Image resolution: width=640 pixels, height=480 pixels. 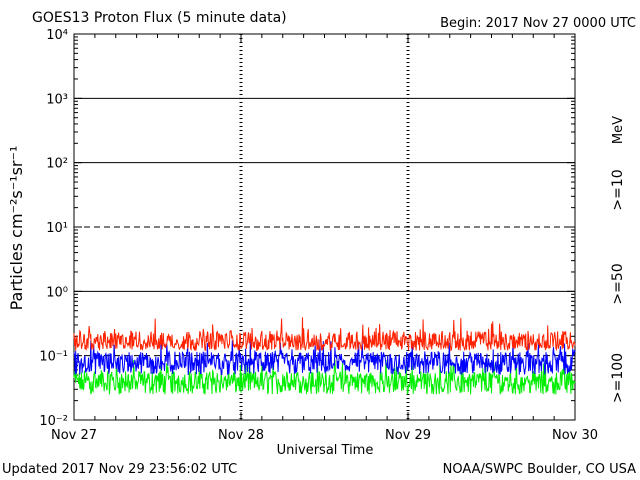 I want to click on data-series, so click(x=324, y=356).